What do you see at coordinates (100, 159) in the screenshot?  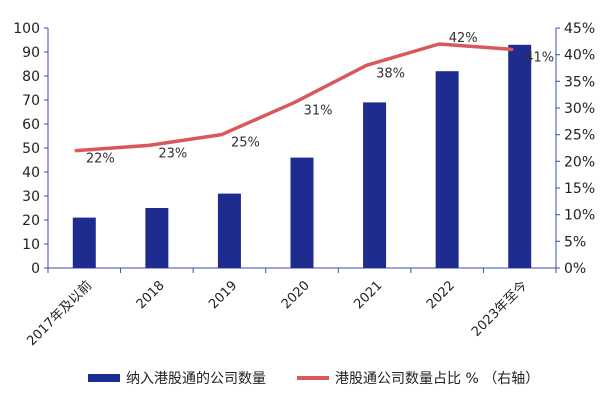 I see `line-data-label: 22%` at bounding box center [100, 159].